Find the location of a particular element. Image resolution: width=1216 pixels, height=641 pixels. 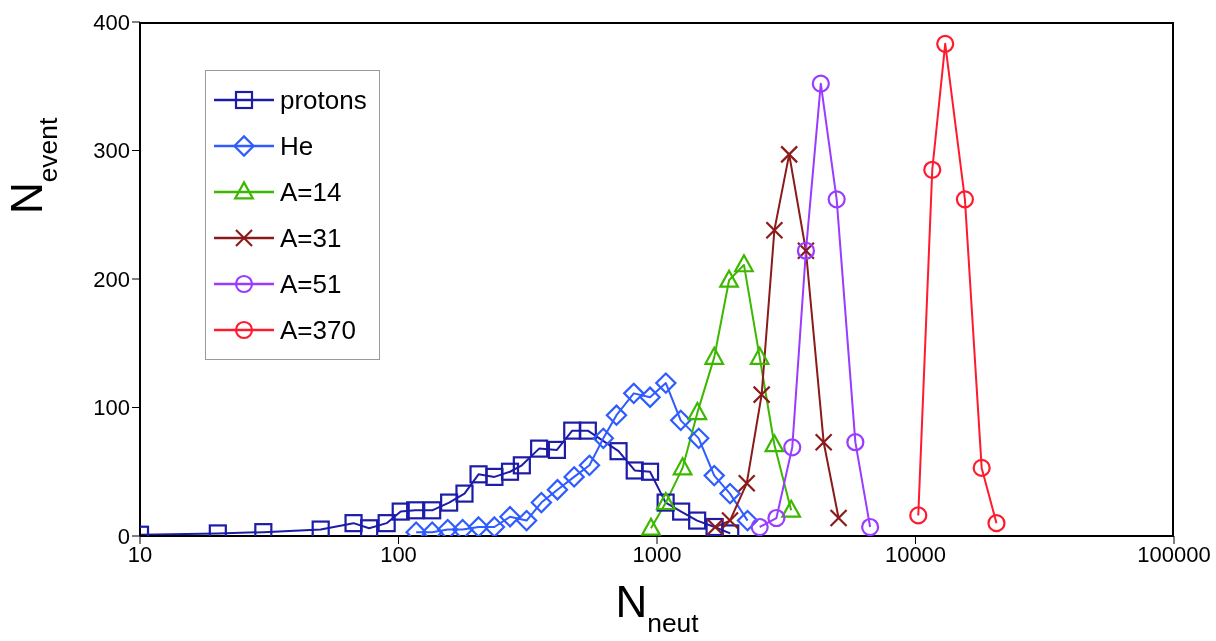

x-tick-label: 100000 is located at coordinates (1174, 554).